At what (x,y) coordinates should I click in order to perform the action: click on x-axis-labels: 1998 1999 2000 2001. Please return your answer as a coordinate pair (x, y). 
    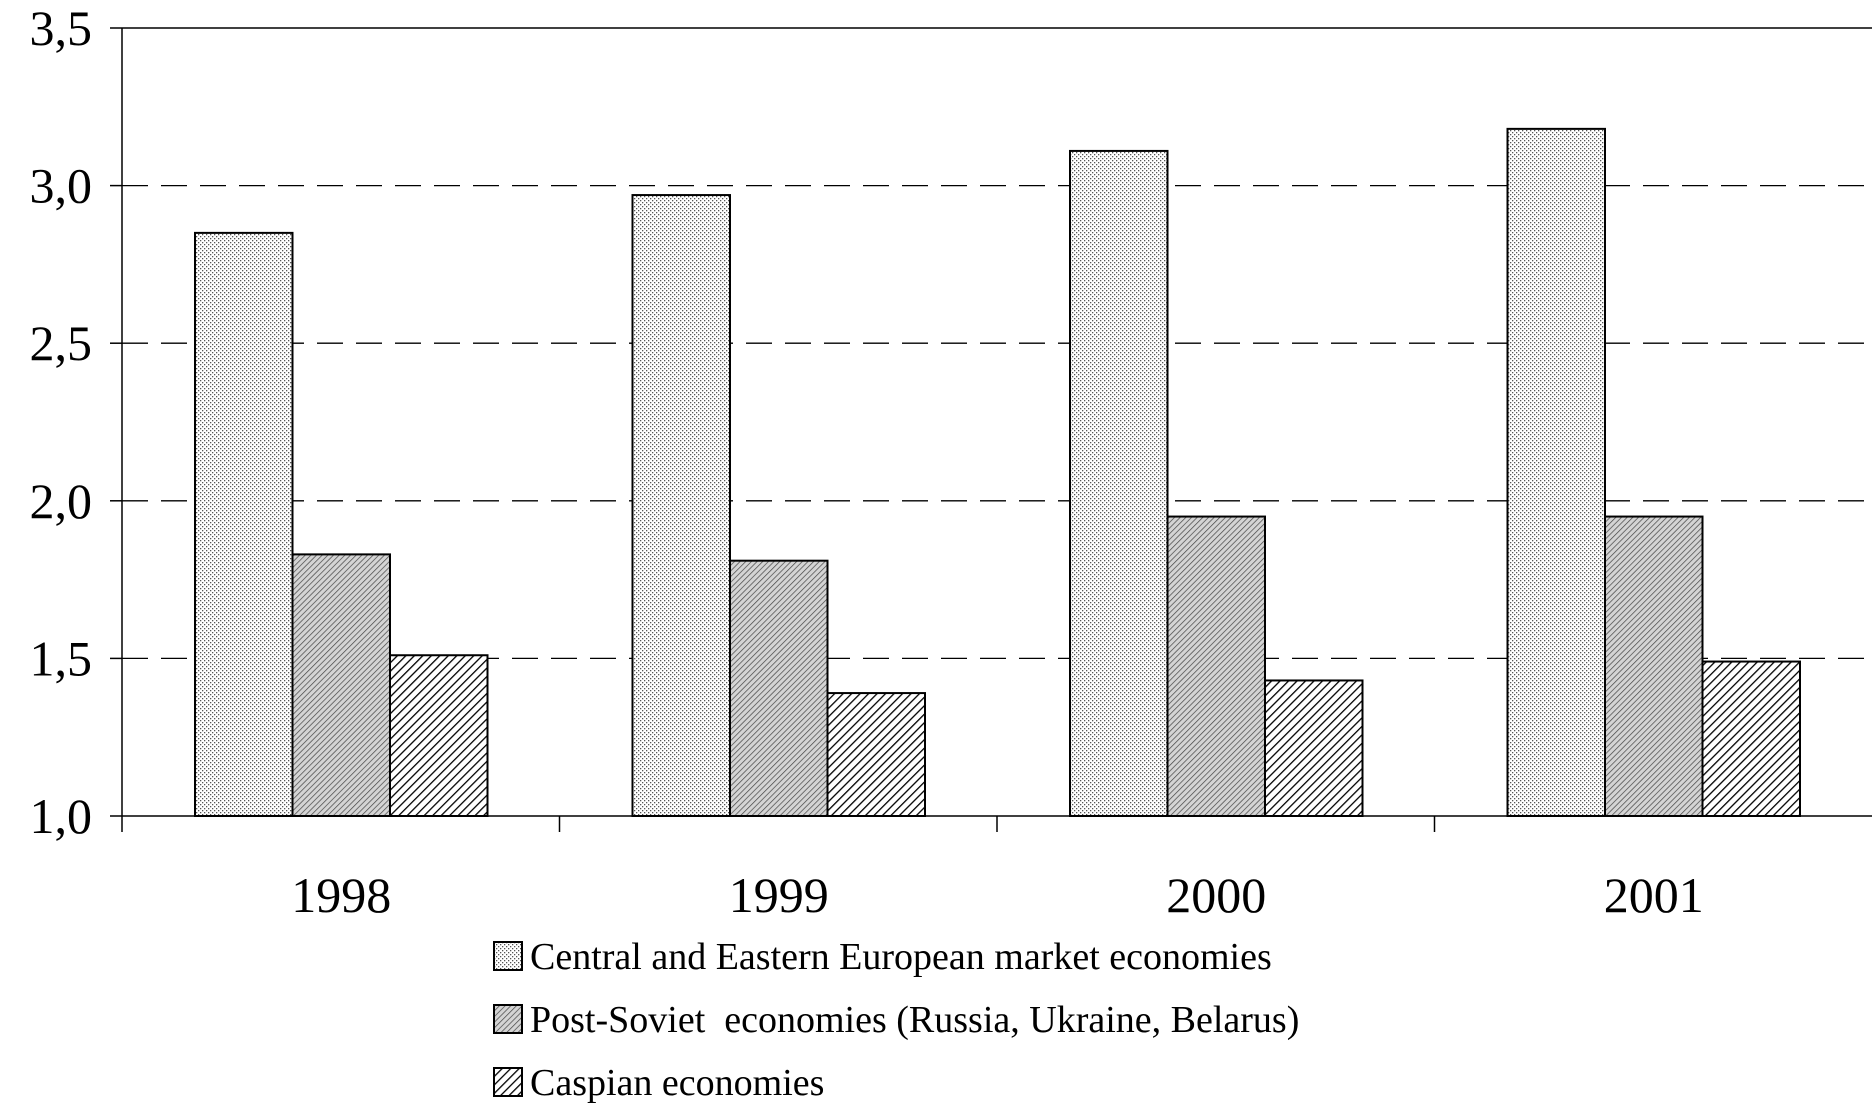
    Looking at the image, I should click on (997, 895).